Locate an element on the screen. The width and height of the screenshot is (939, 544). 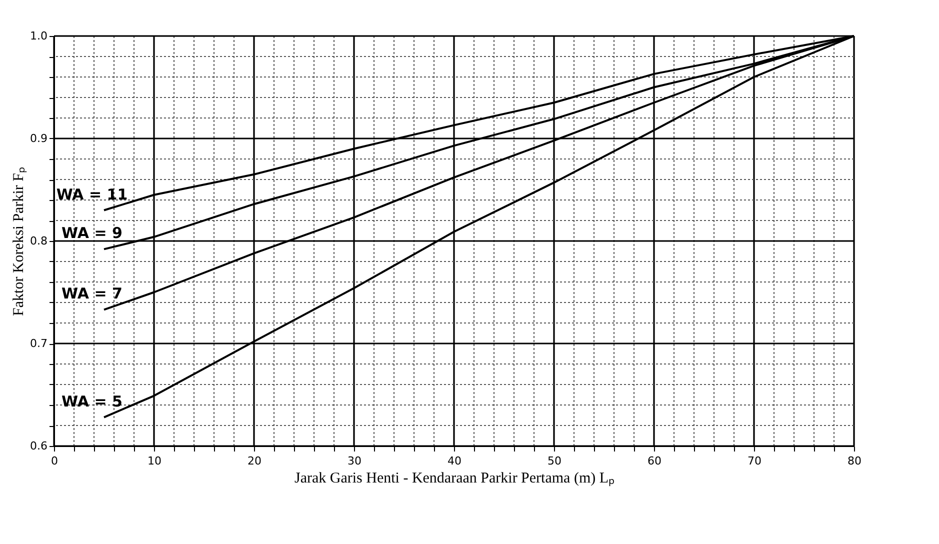
x-tick-label: 70 is located at coordinates (755, 461).